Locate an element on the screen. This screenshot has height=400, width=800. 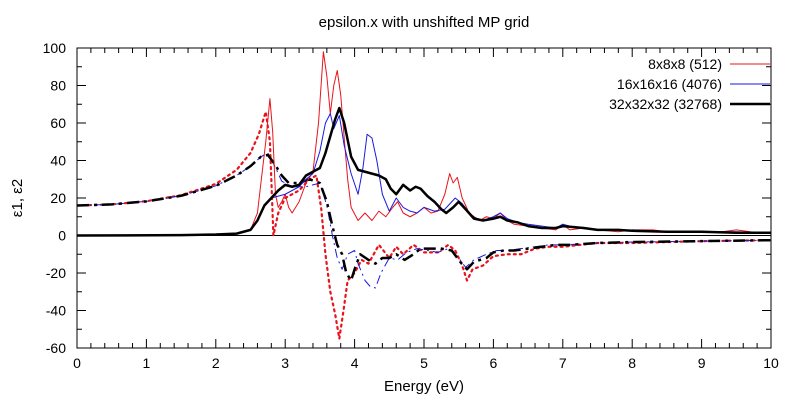
x-axis-label: Energy (eV) is located at coordinates (424, 386).